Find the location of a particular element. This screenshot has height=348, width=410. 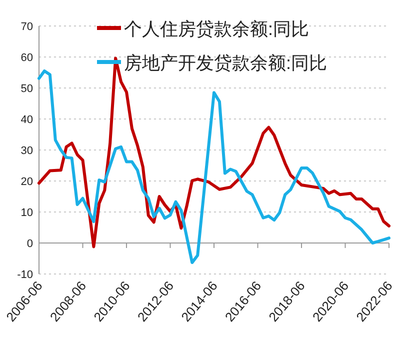

legend-label: 个人住房贷款余额:同比 is located at coordinates (217, 29).